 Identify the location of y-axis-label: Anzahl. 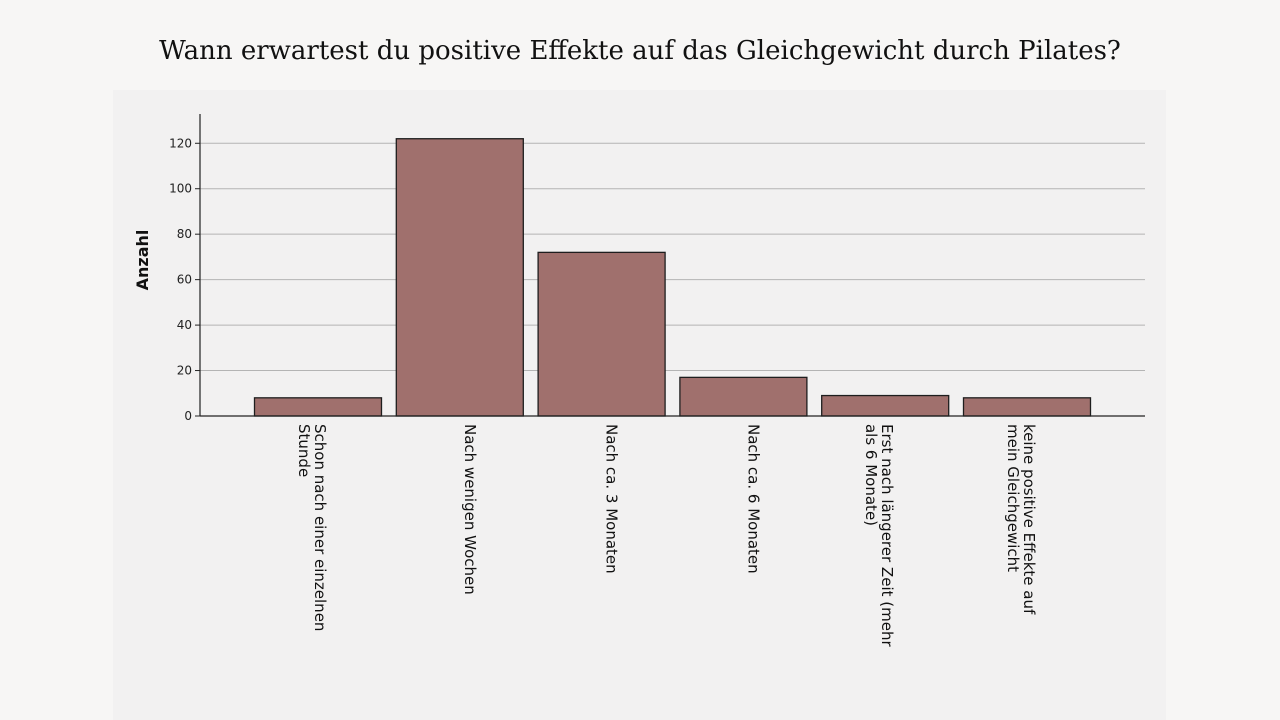
(142, 260).